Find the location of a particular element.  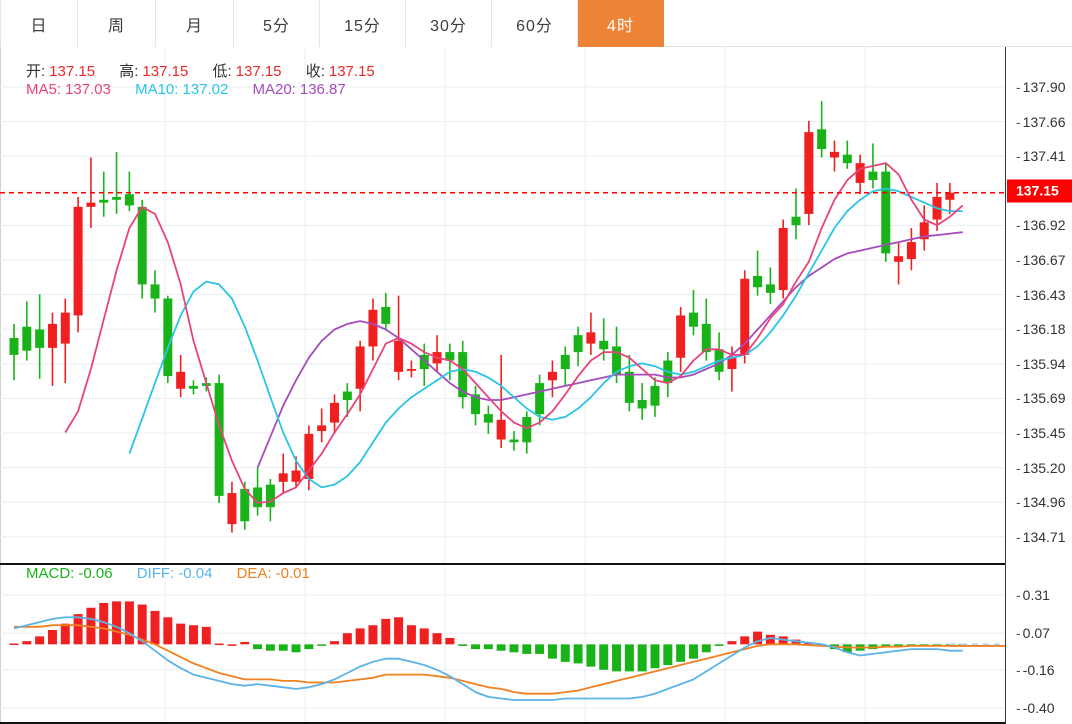

tick-value: 134.96 is located at coordinates (1044, 502).